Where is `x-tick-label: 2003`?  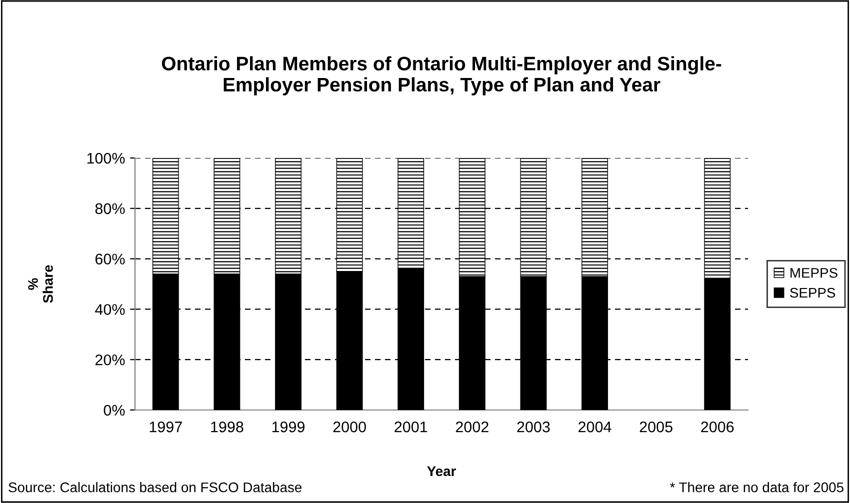 x-tick-label: 2003 is located at coordinates (533, 427).